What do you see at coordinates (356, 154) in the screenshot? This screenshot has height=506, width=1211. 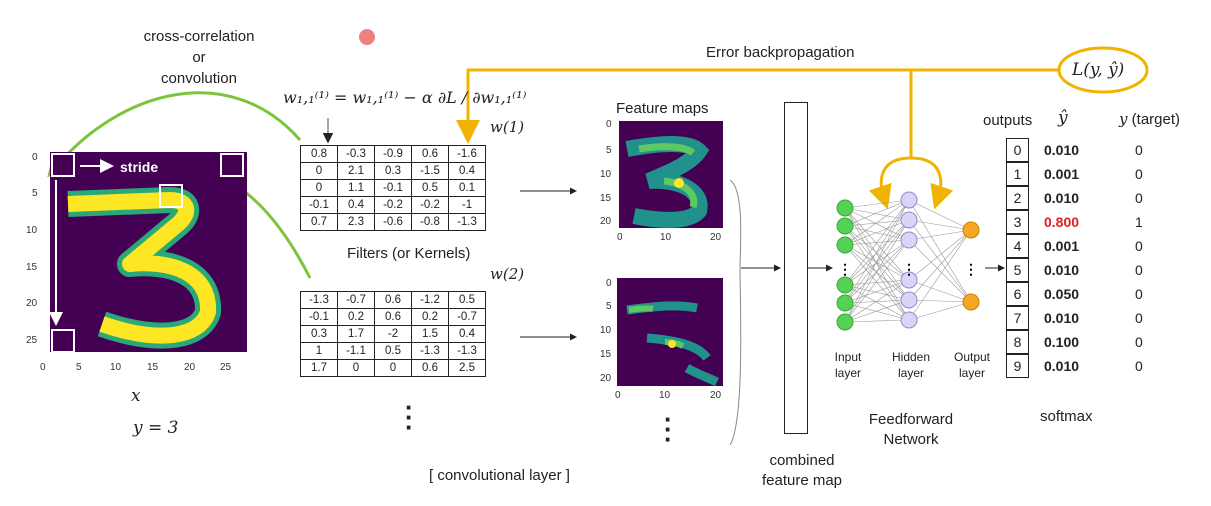 I see `cell: -0.3` at bounding box center [356, 154].